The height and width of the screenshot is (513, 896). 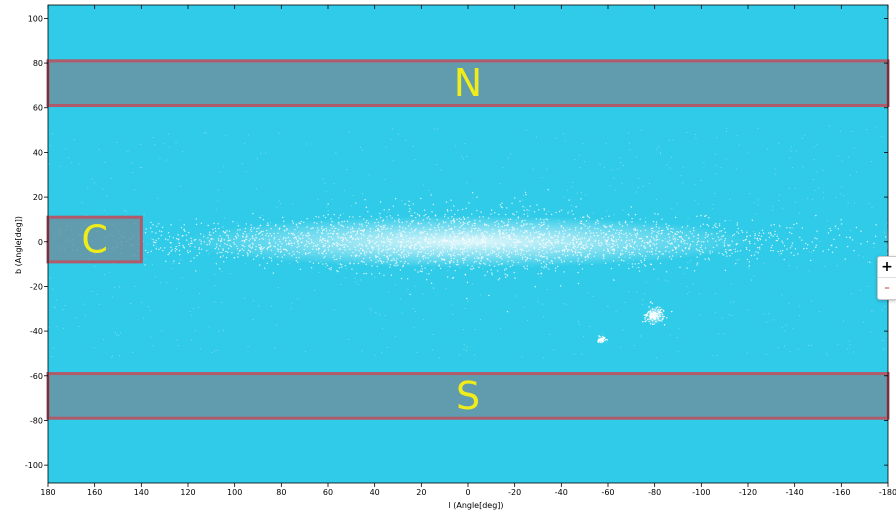 What do you see at coordinates (887, 267) in the screenshot?
I see `zoom-in-button: +` at bounding box center [887, 267].